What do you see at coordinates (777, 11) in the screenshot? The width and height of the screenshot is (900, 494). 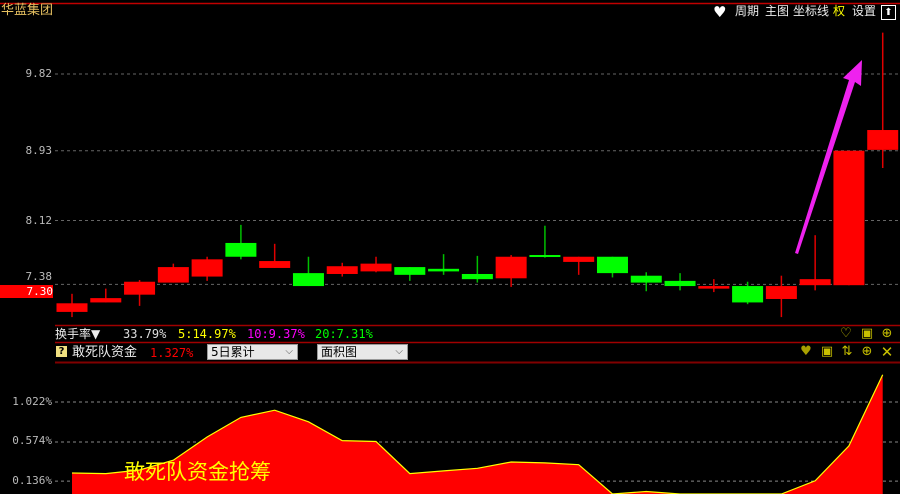 I see `main-chart-button: 主图` at bounding box center [777, 11].